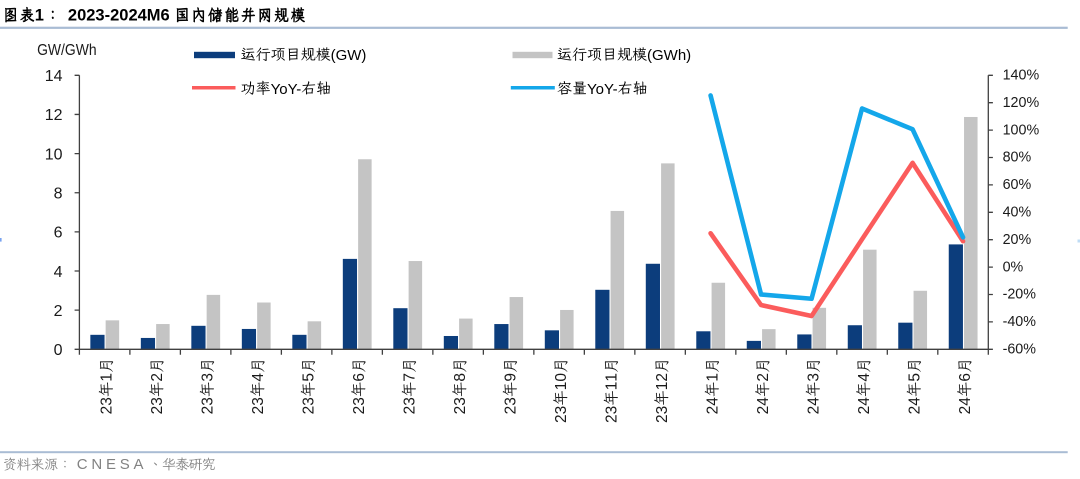  Describe the element at coordinates (1021, 103) in the screenshot. I see `svg-text: 120%` at that location.